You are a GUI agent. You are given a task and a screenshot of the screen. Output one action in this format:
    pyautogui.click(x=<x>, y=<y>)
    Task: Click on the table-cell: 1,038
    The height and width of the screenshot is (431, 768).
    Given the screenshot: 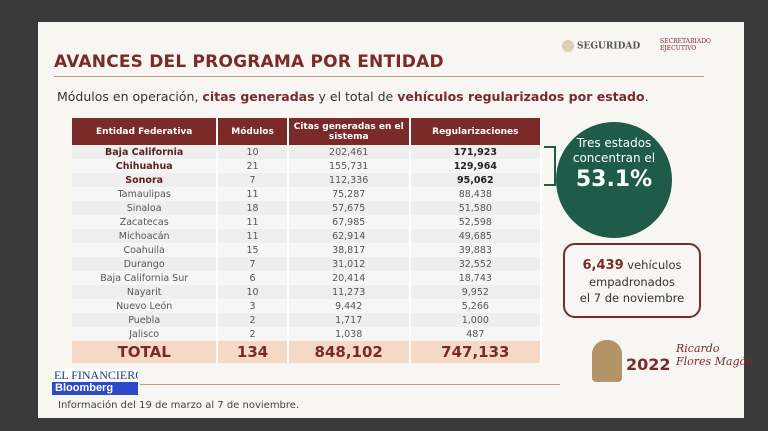 What is the action you would take?
    pyautogui.click(x=349, y=334)
    